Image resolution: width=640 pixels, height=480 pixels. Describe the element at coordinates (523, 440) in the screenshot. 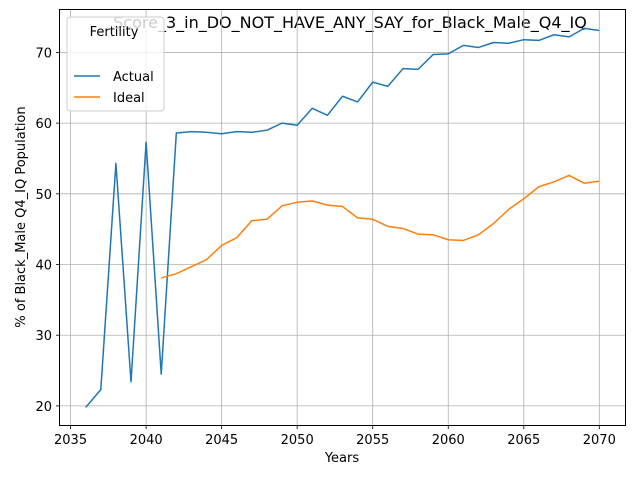

I see `x-tick-label: 2065` at that location.